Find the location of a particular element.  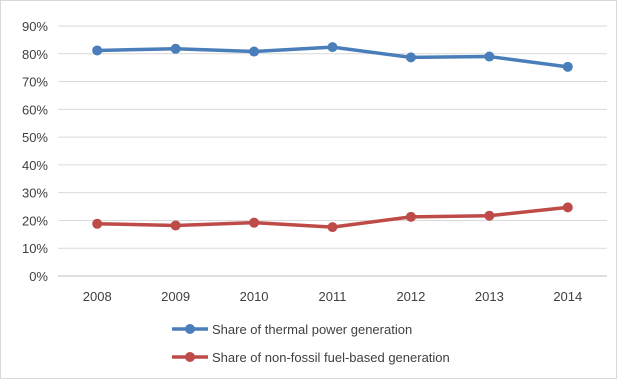

x-tick-label: 2014 is located at coordinates (567, 296).